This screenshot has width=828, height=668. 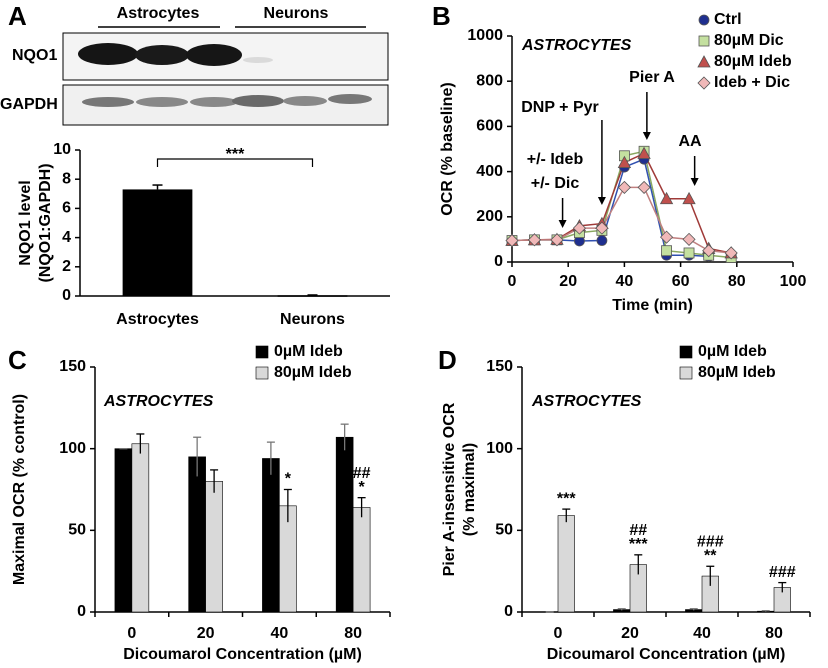 I want to click on y-tick-label: 4, so click(x=66, y=237).